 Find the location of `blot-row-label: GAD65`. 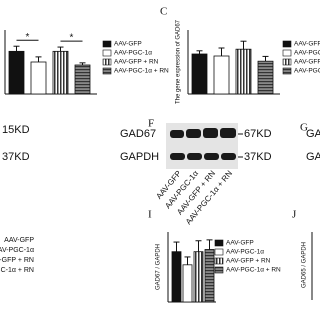

blot-row-label: GAD65 is located at coordinates (313, 134).